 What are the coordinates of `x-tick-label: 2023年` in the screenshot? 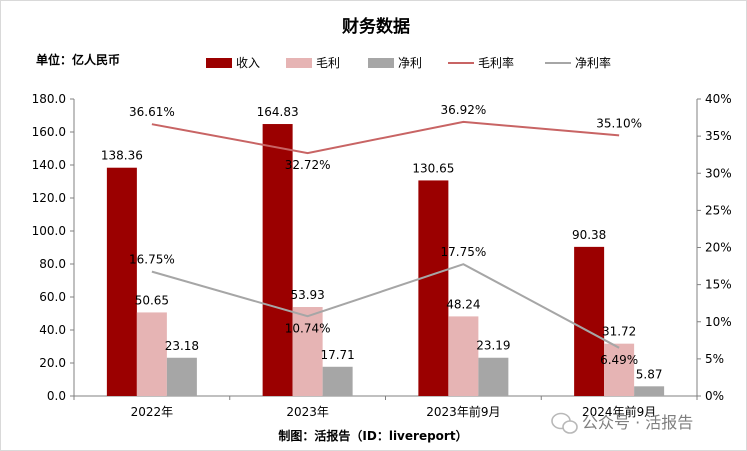 It's located at (307, 412).